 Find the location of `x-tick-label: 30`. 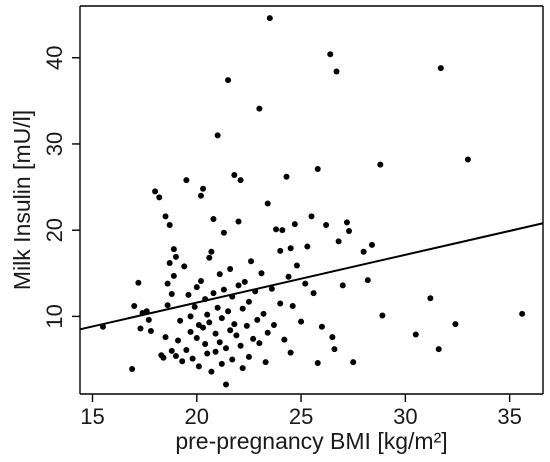

x-tick-label: 30 is located at coordinates (405, 416).